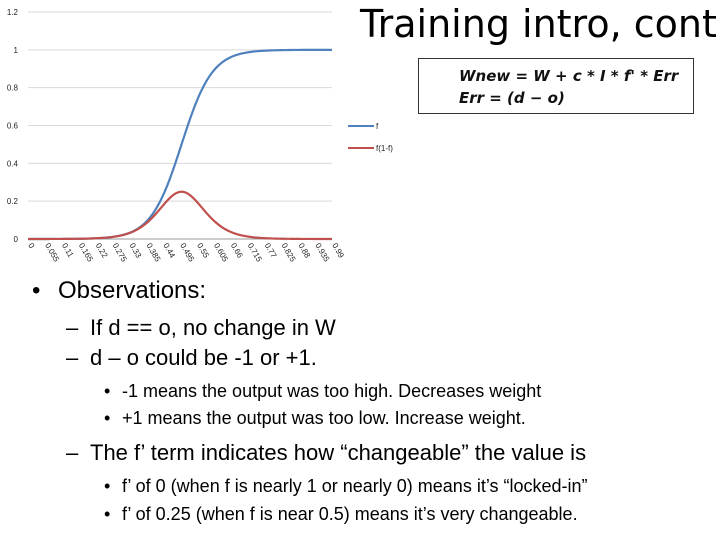 Image resolution: width=720 pixels, height=540 pixels. What do you see at coordinates (52, 253) in the screenshot?
I see `x-tick-label: 0.055` at bounding box center [52, 253].